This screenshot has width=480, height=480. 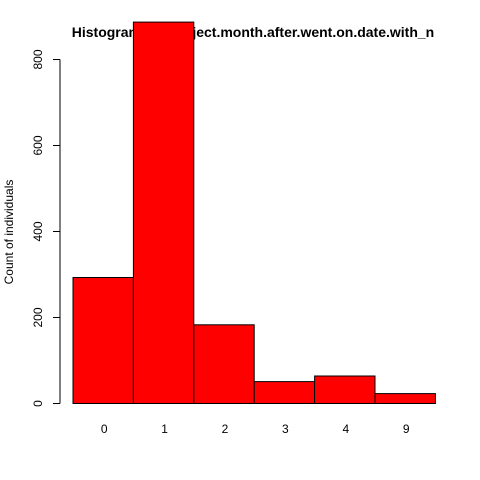 What do you see at coordinates (104, 429) in the screenshot?
I see `x-category-label-0: 0` at bounding box center [104, 429].